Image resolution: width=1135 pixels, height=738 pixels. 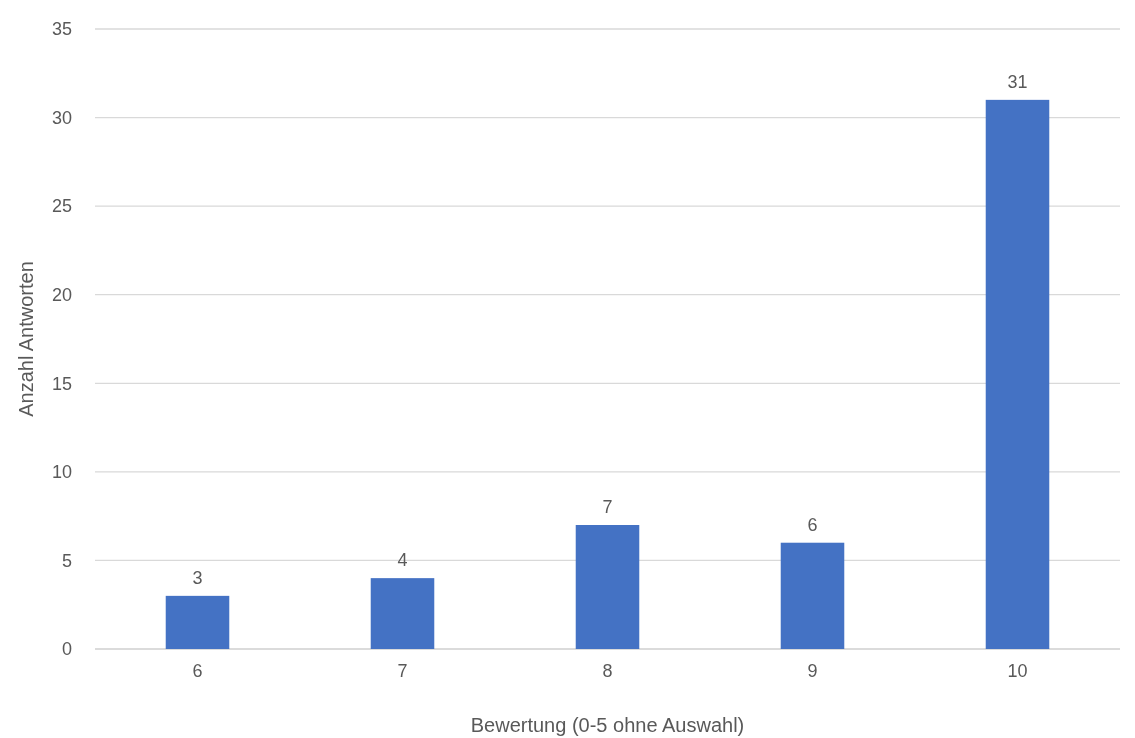 I want to click on y-tick-label: 10, so click(x=61, y=472).